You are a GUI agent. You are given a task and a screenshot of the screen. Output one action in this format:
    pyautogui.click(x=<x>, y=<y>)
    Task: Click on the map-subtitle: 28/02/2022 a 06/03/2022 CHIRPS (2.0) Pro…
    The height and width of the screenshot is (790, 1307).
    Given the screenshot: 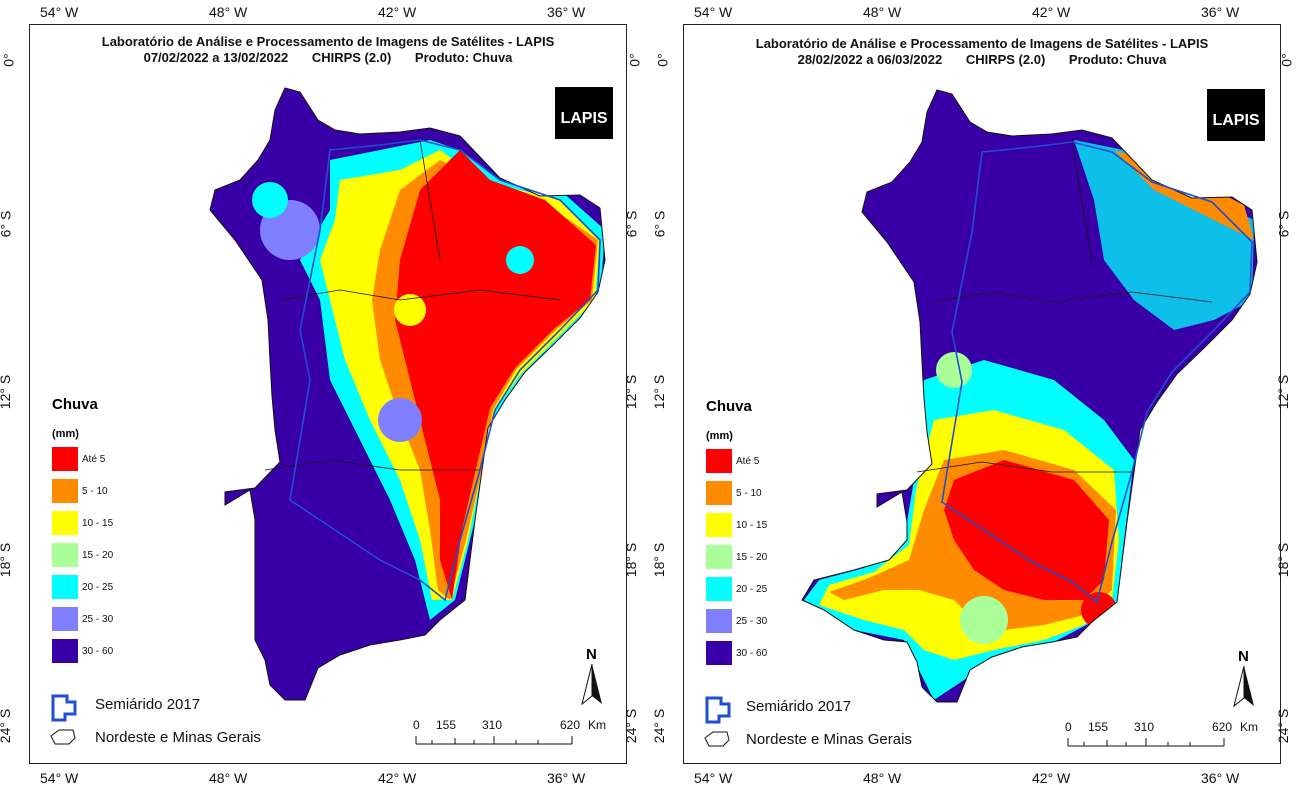 What is the action you would take?
    pyautogui.click(x=982, y=59)
    